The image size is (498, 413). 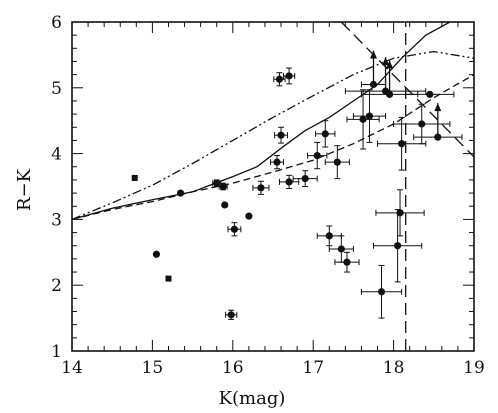 What do you see at coordinates (474, 368) in the screenshot?
I see `x-tick-label: 19` at bounding box center [474, 368].